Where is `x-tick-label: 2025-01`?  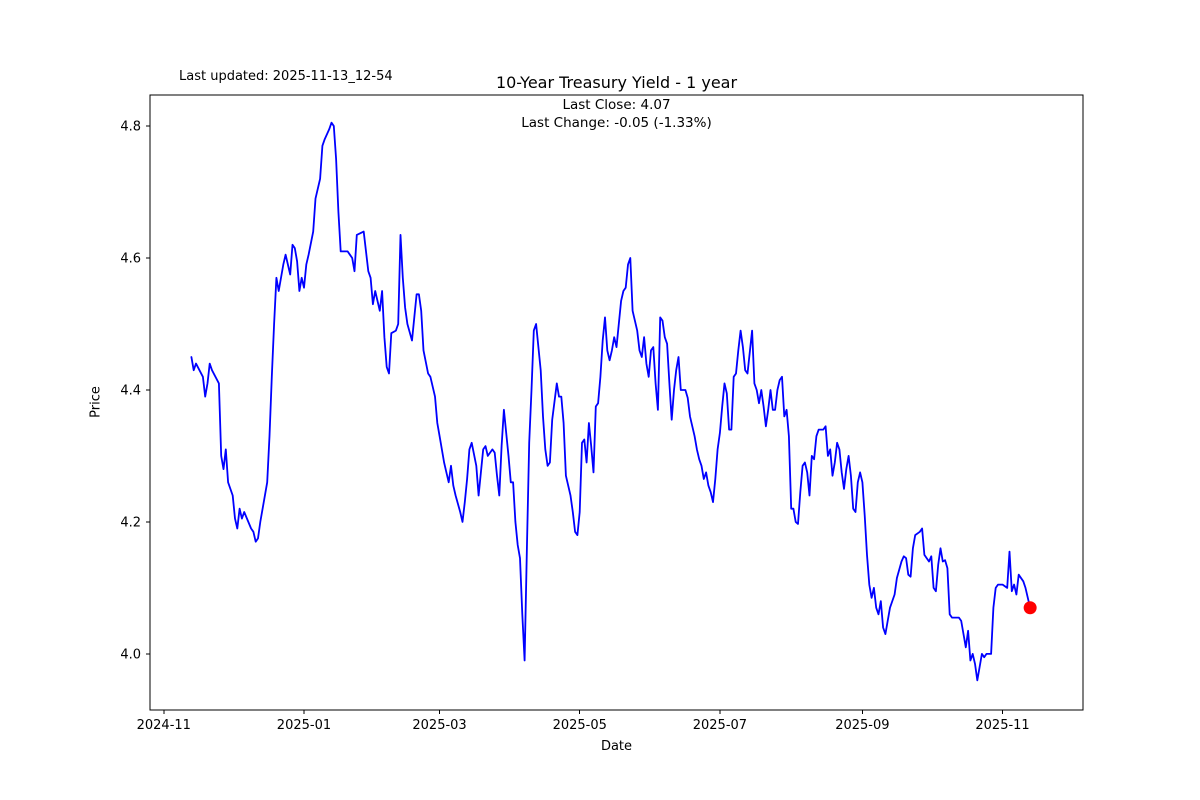 x-tick-label: 2025-01 is located at coordinates (304, 725).